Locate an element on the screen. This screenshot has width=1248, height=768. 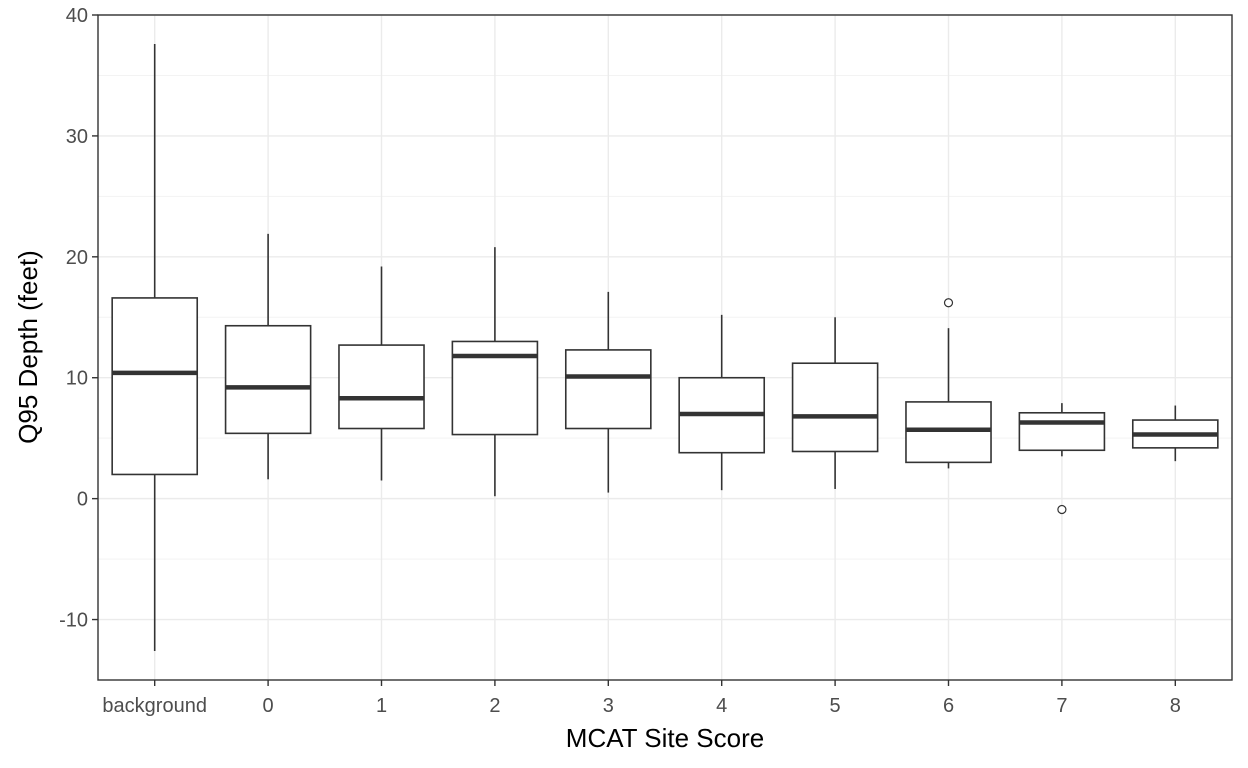
y-axis-title: Q95 Depth (feet) is located at coordinates (28, 347).